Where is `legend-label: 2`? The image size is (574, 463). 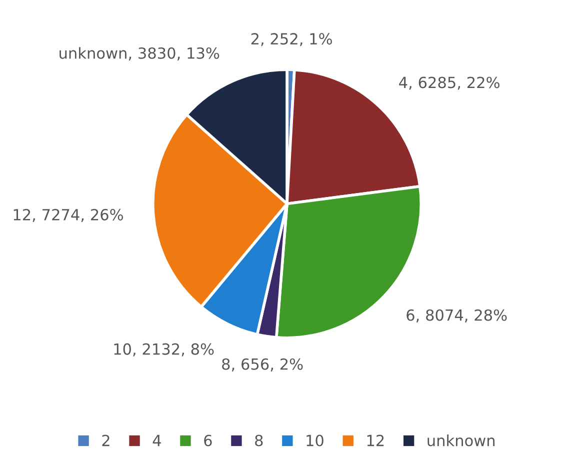 legend-label: 2 is located at coordinates (106, 440).